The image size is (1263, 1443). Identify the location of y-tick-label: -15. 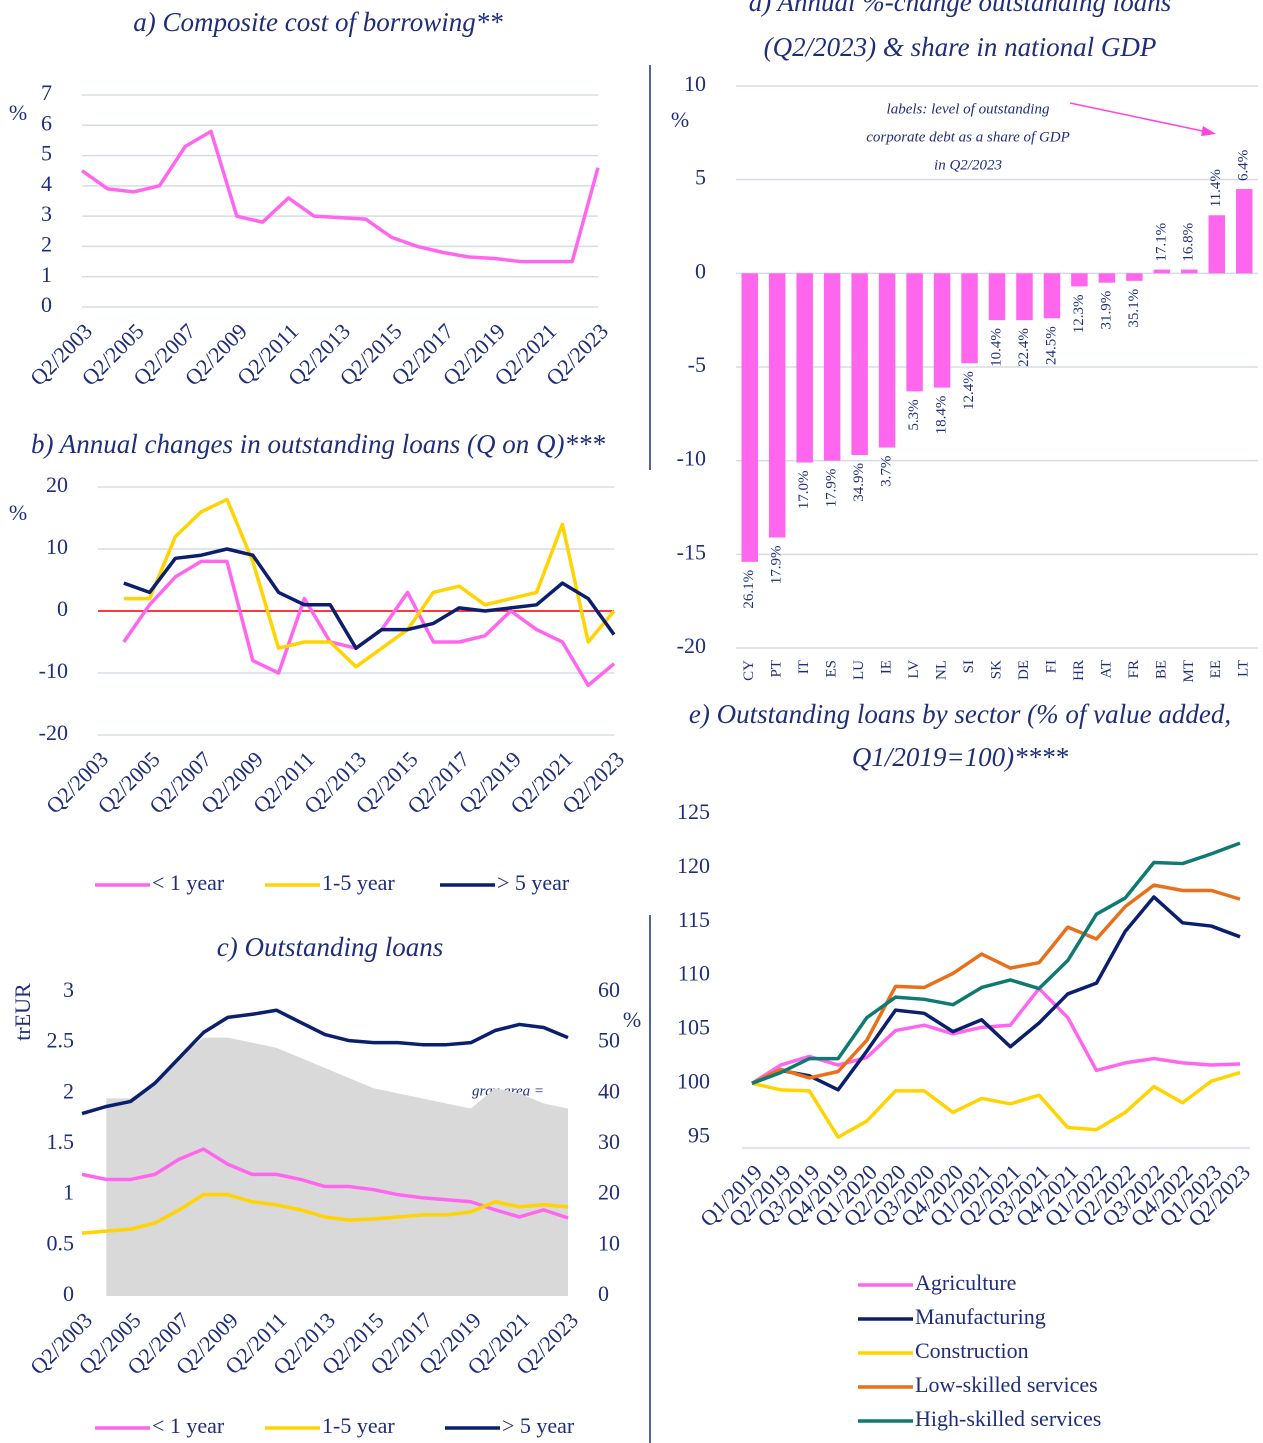
(691, 551).